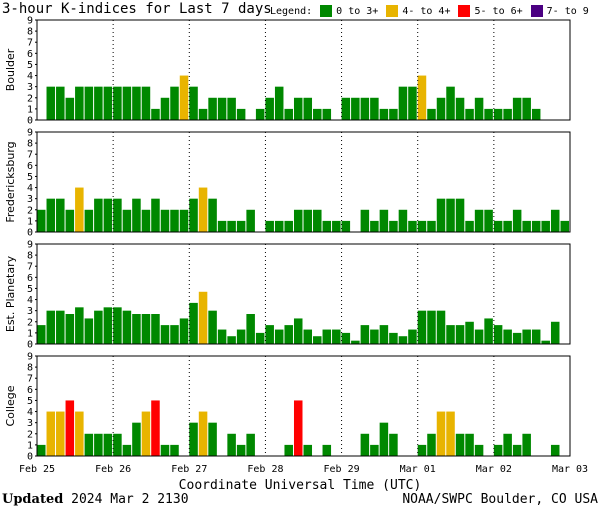 The image size is (600, 510). What do you see at coordinates (30, 32) in the screenshot?
I see `y-tick-label: 8` at bounding box center [30, 32].